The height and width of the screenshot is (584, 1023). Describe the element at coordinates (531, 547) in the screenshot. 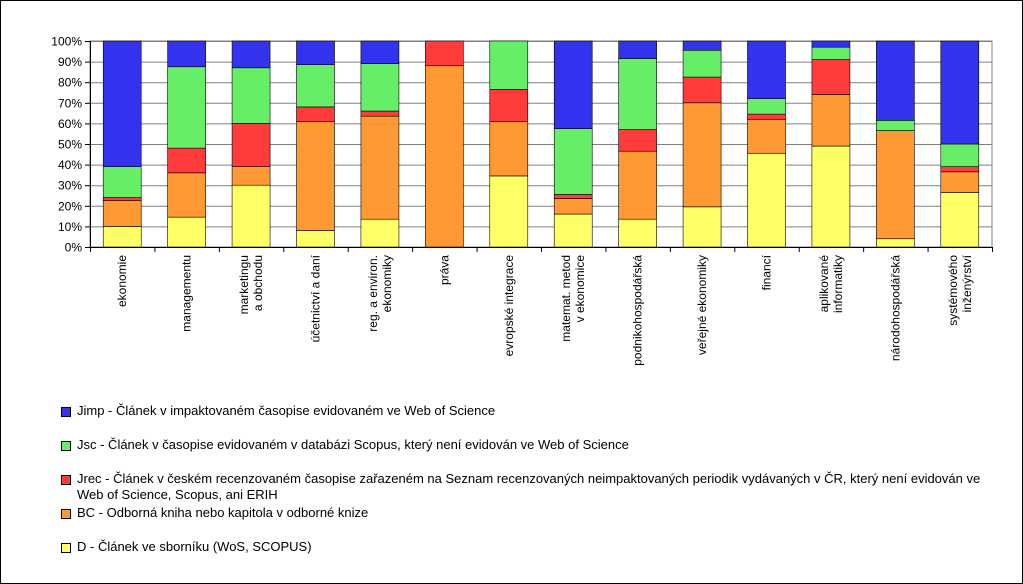

I see `legend-item: D - Článek ve sborníku (WoS, SCOPUS)` at that location.